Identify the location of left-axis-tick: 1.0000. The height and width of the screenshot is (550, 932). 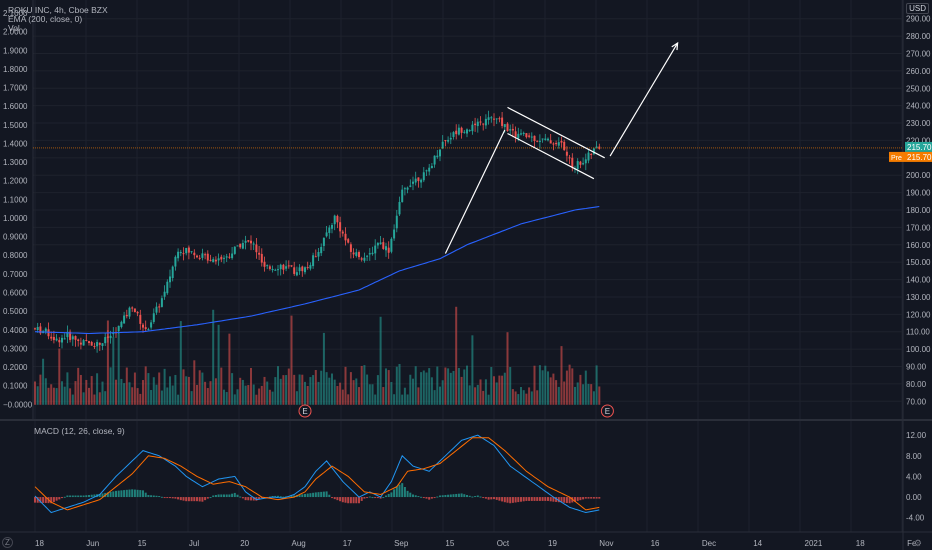
(15, 218).